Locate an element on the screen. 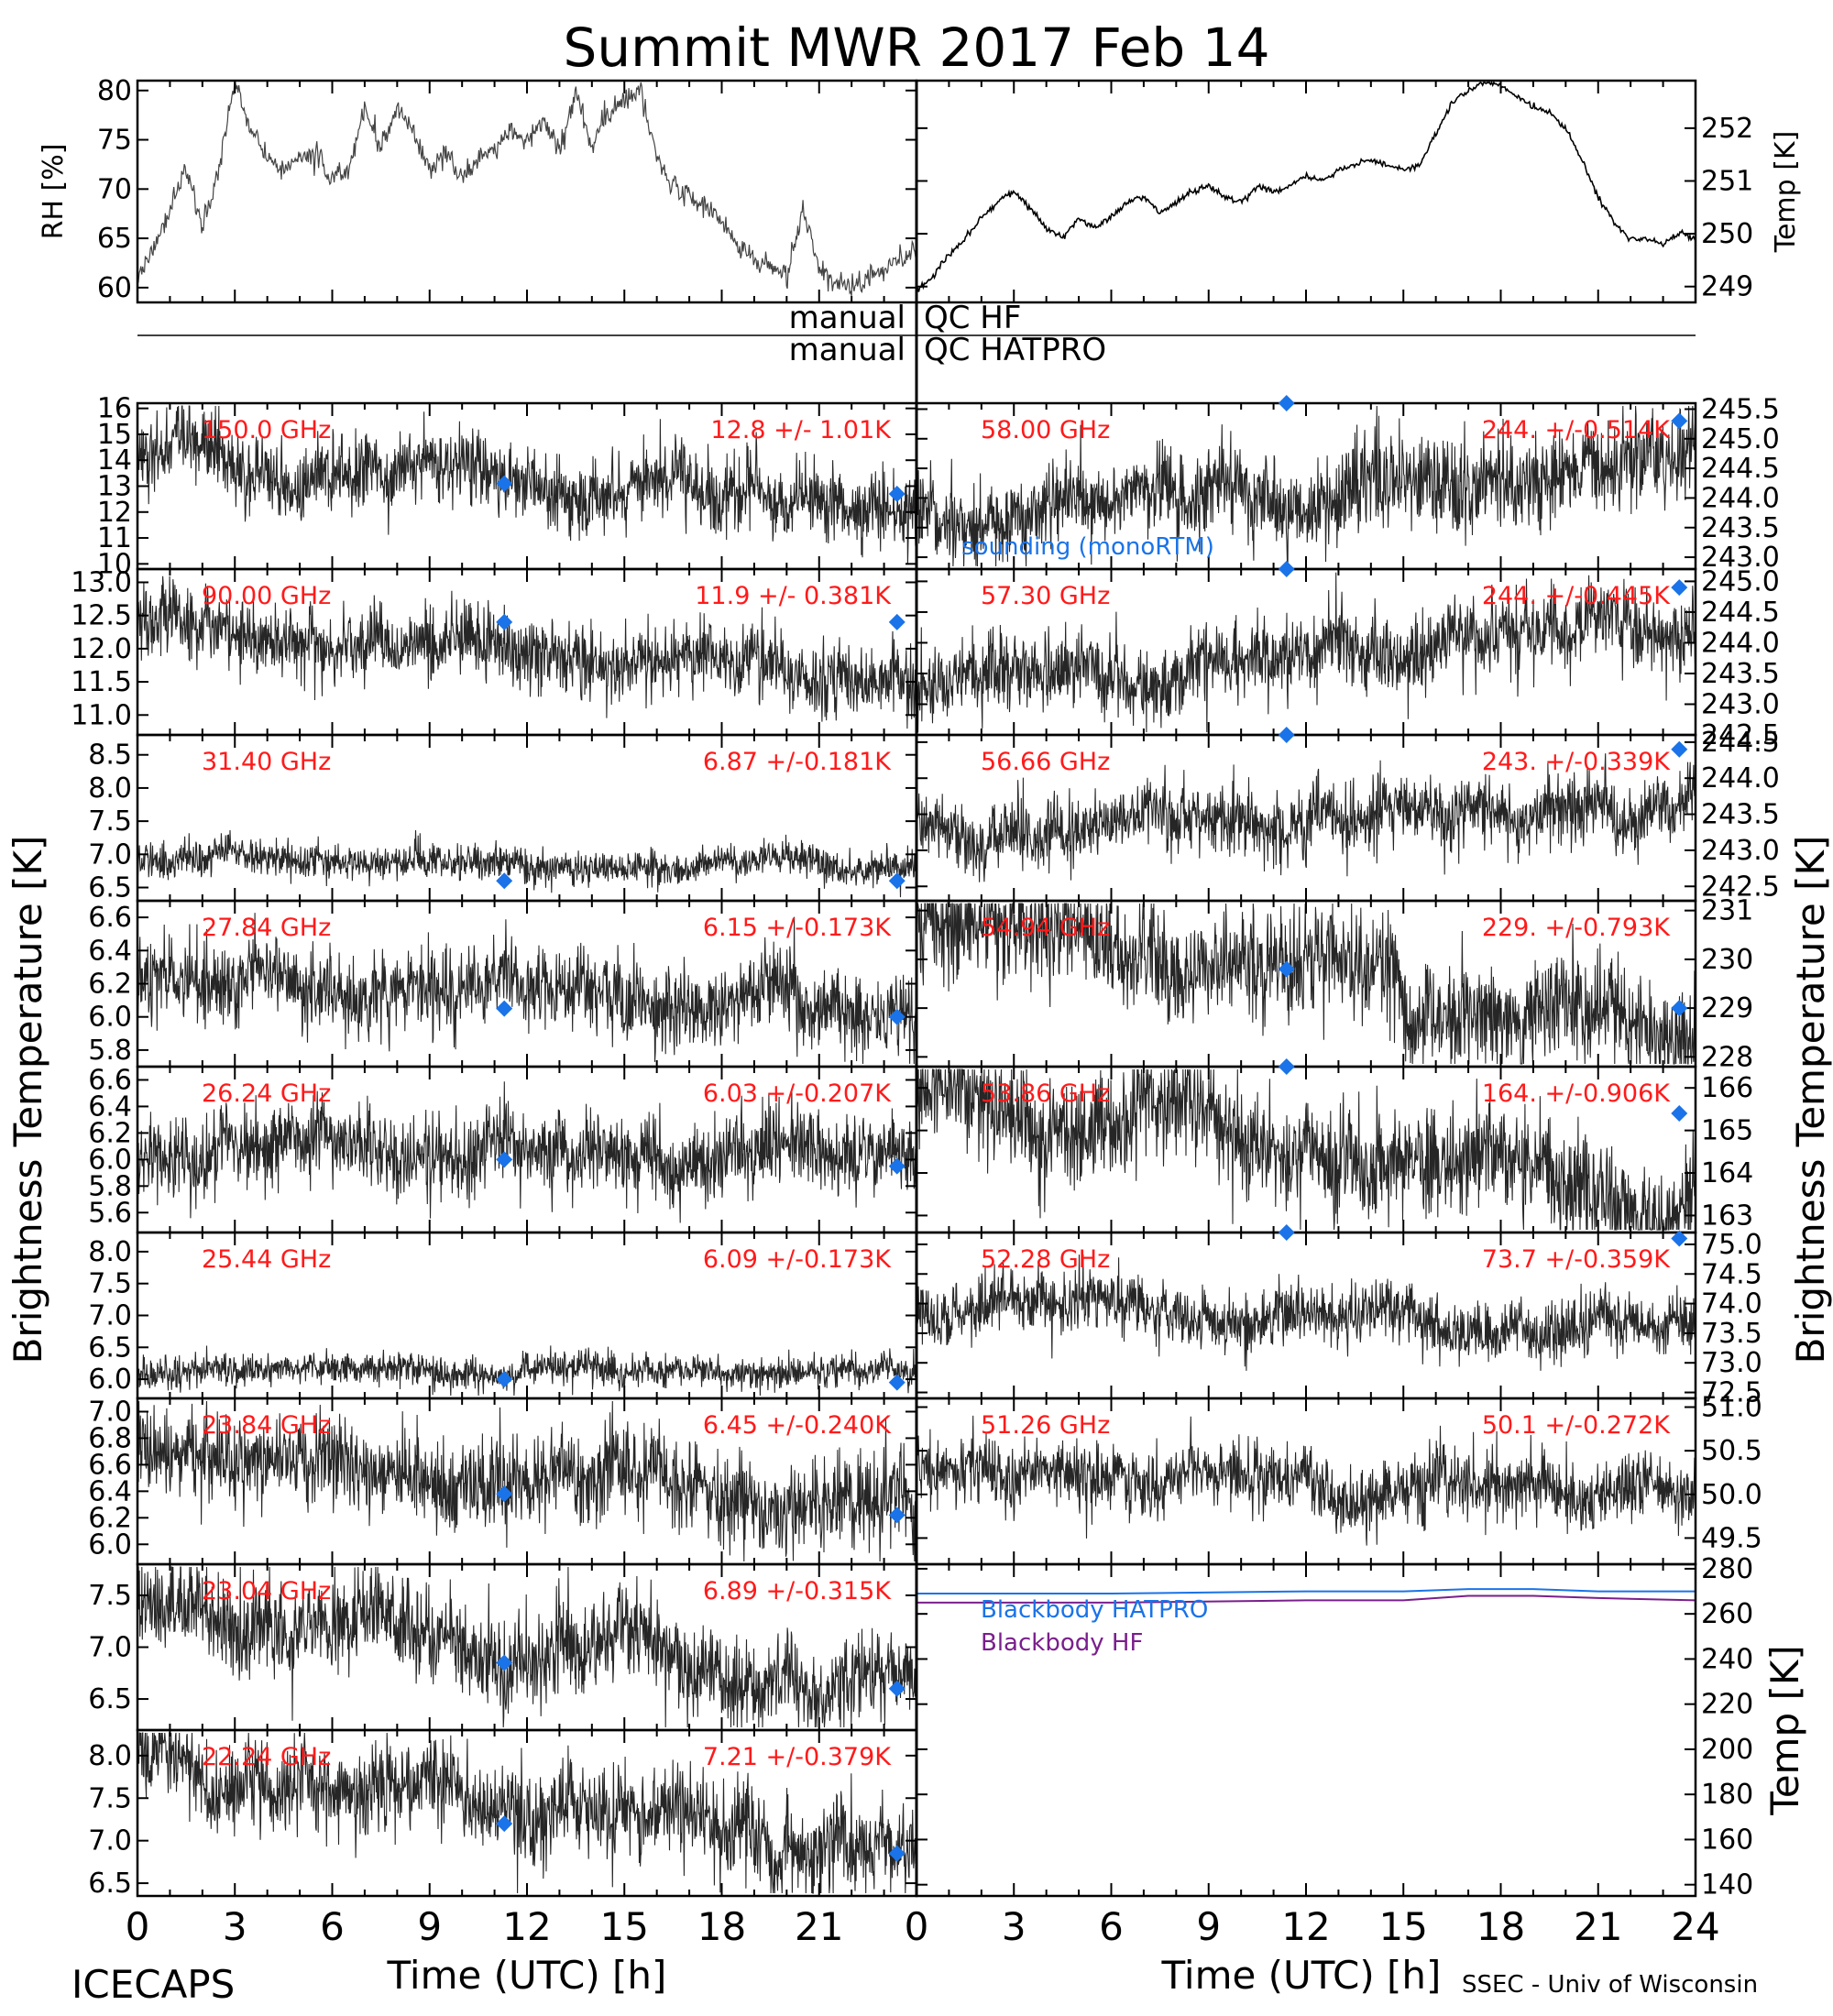 The width and height of the screenshot is (1833, 2016). frequency-label: 31.40 GHz is located at coordinates (266, 762).